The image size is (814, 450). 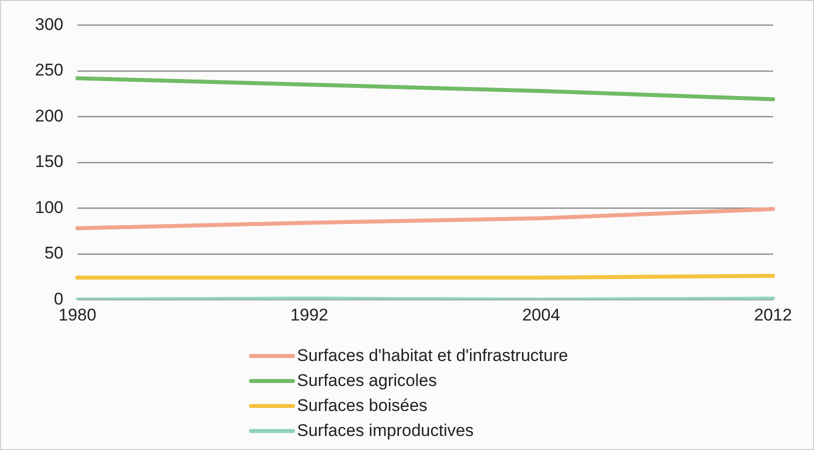 What do you see at coordinates (773, 314) in the screenshot?
I see `x-tick-label: 2012` at bounding box center [773, 314].